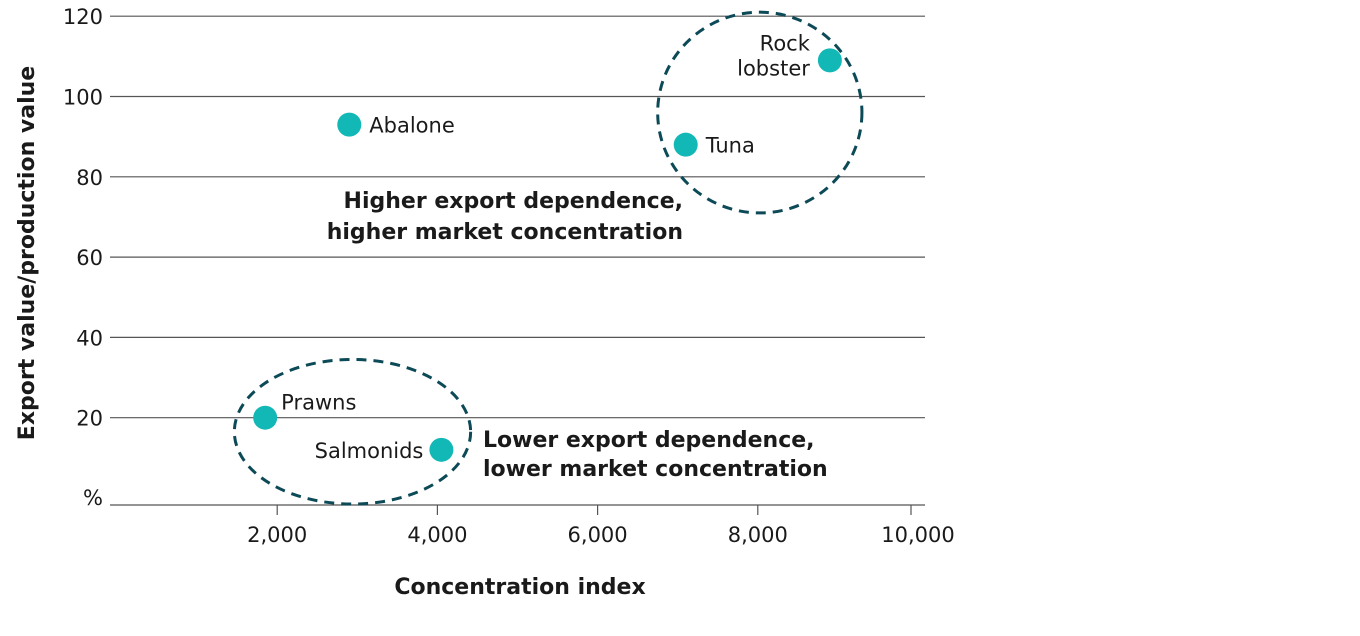  What do you see at coordinates (83, 98) in the screenshot?
I see `y-tick-label: 100` at bounding box center [83, 98].